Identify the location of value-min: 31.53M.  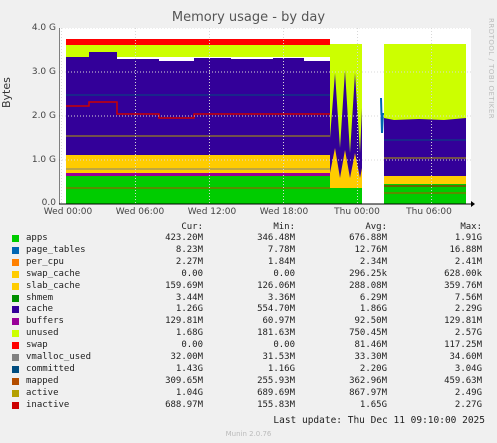
(278, 357).